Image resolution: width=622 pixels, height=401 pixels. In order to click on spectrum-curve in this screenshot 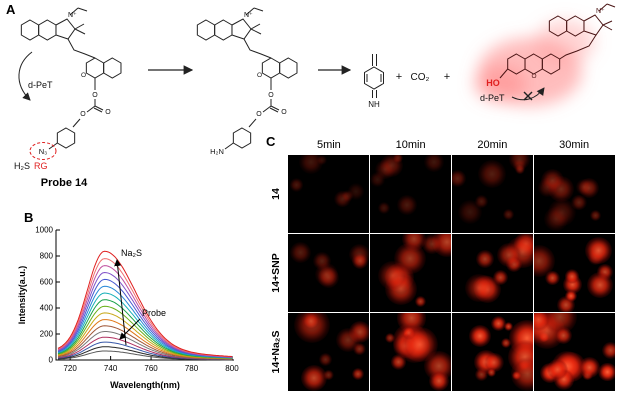, I will do `click(145, 303)`.